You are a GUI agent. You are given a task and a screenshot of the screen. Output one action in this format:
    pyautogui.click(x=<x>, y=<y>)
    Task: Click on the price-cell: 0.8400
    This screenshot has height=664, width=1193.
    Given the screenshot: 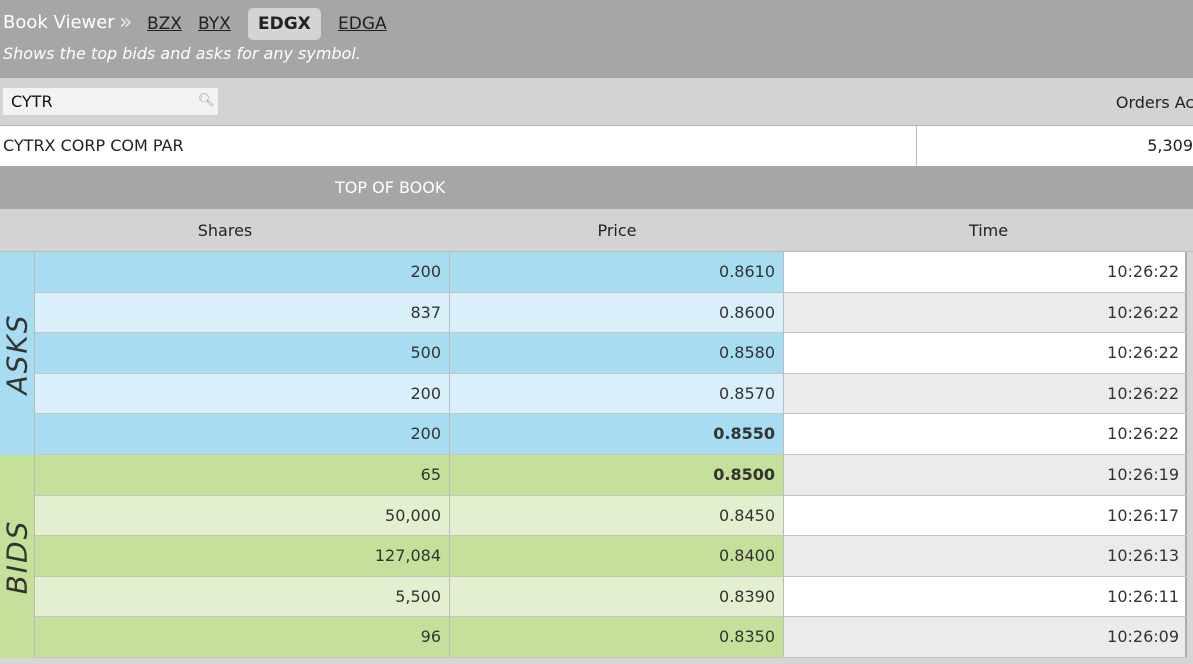 What is the action you would take?
    pyautogui.click(x=617, y=556)
    